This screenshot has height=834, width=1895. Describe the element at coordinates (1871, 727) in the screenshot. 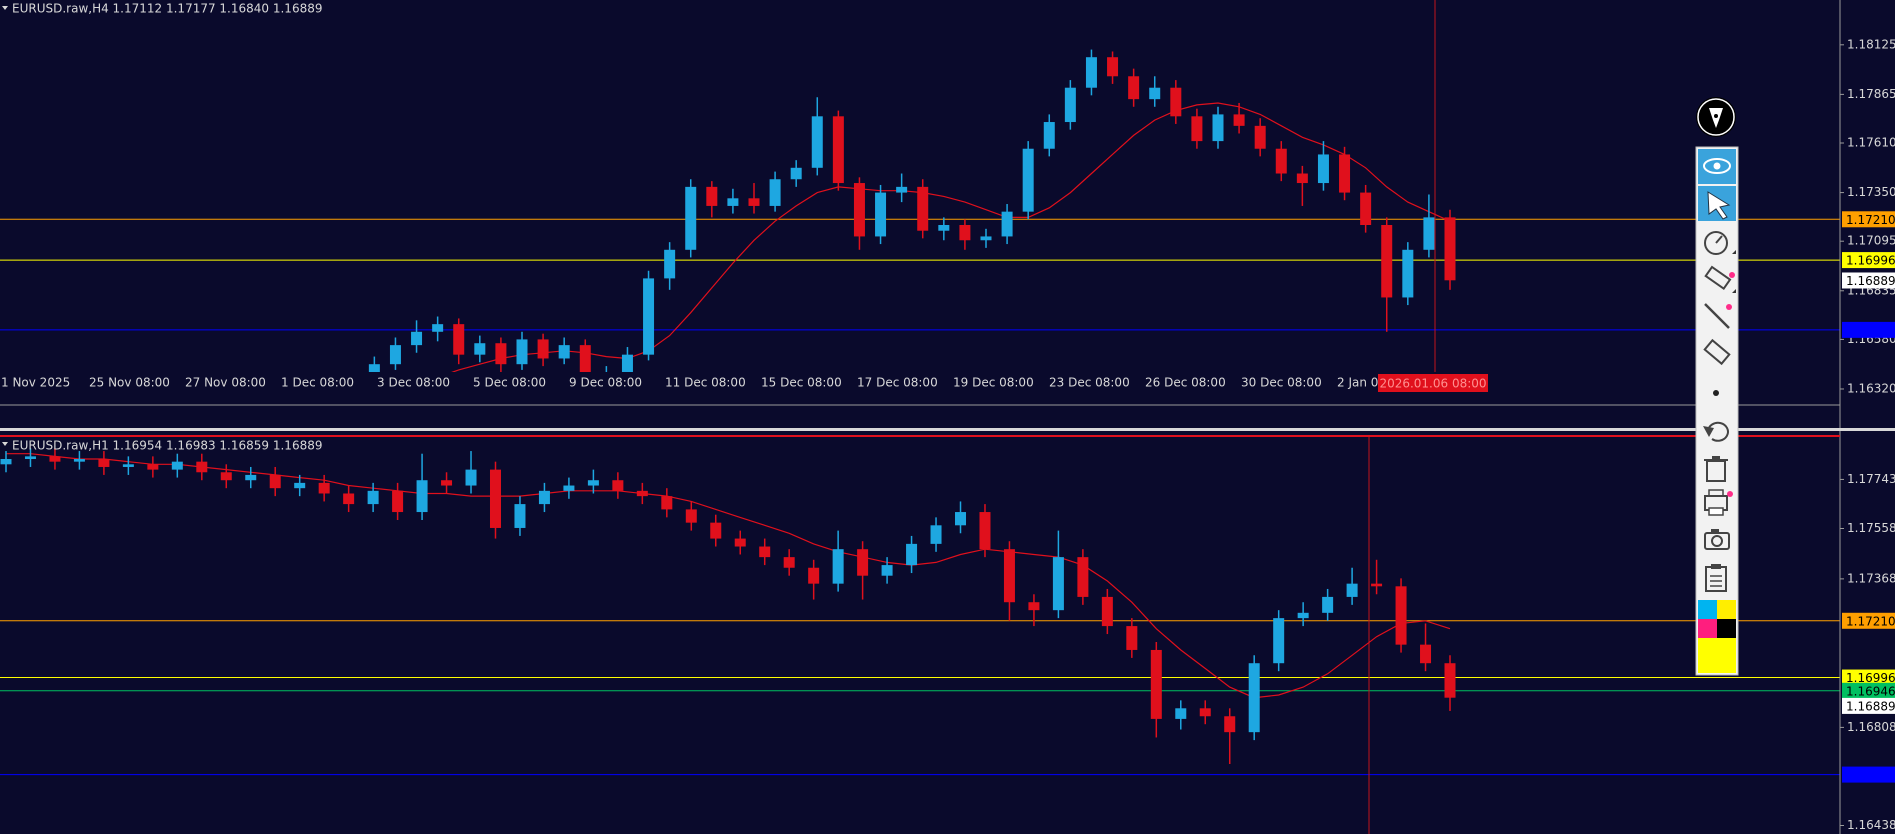

I see `y-tick-label: 1.16808` at that location.